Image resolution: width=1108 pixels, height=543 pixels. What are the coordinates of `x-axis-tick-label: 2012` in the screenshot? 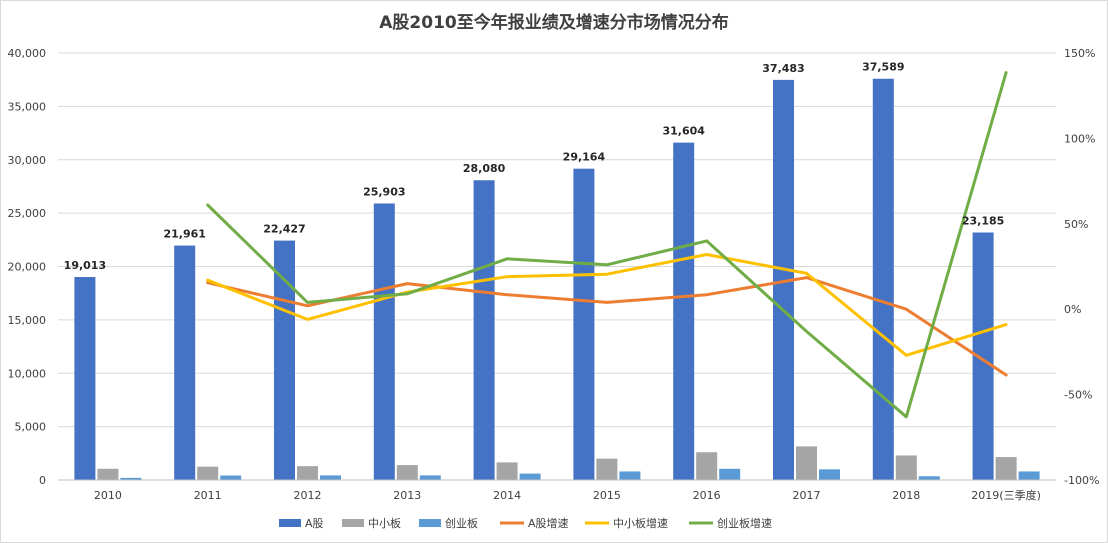 It's located at (308, 495).